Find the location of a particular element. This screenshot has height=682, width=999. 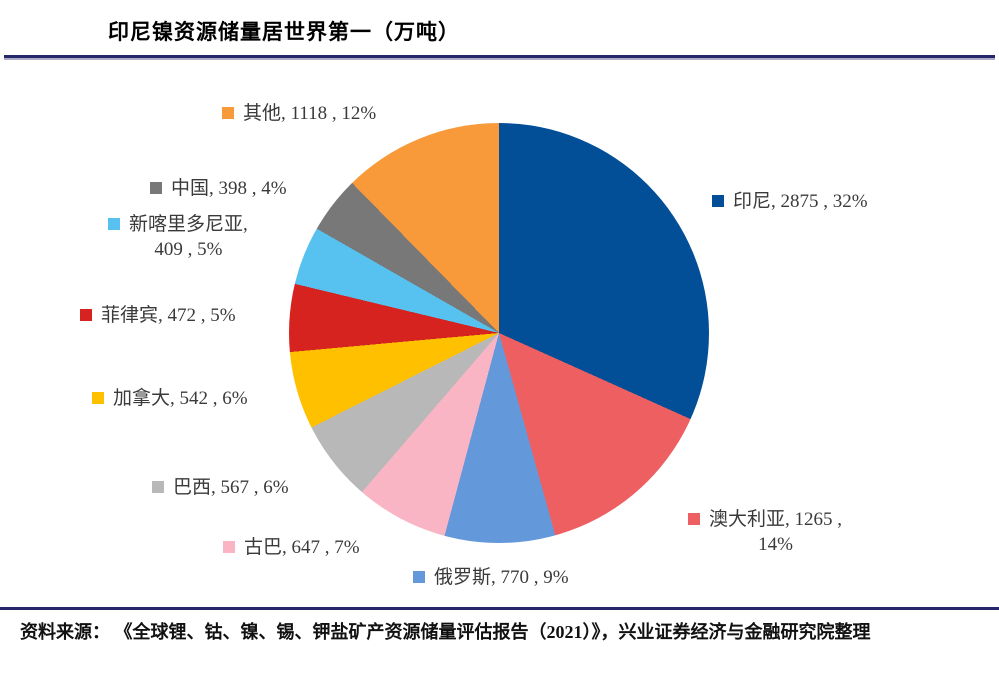

pie-label-china: 中国, 398 , 4% is located at coordinates (218, 188).